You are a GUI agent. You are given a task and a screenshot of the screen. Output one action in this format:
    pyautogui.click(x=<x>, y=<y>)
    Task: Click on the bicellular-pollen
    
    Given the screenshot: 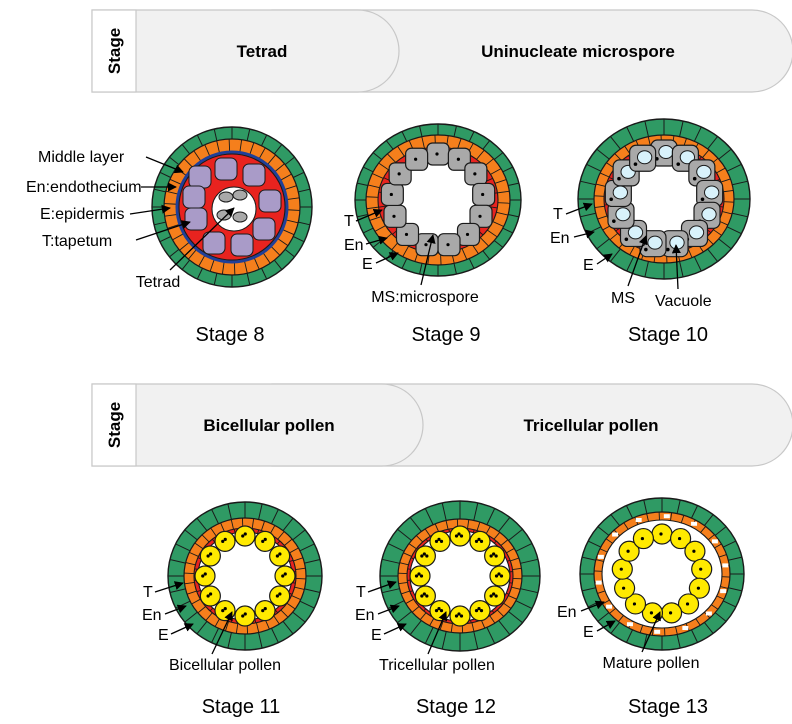 What is the action you would take?
    pyautogui.click(x=280, y=596)
    